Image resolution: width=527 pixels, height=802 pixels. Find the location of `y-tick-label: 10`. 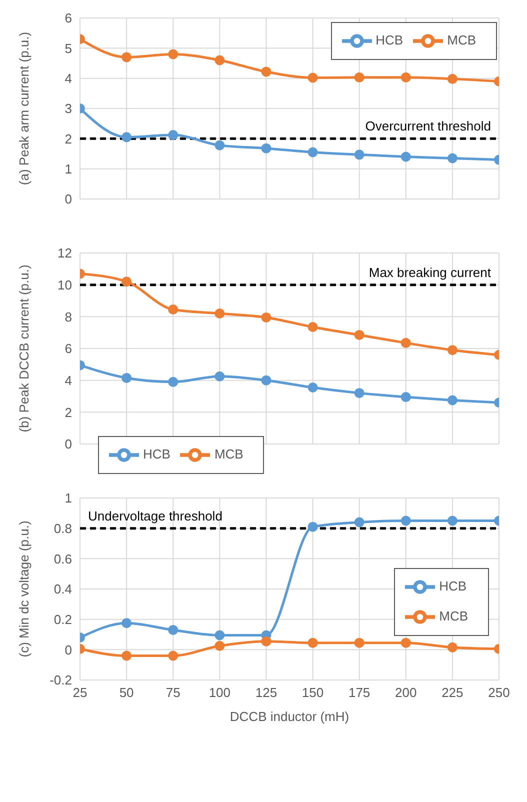

y-tick-label: 10 is located at coordinates (65, 284).